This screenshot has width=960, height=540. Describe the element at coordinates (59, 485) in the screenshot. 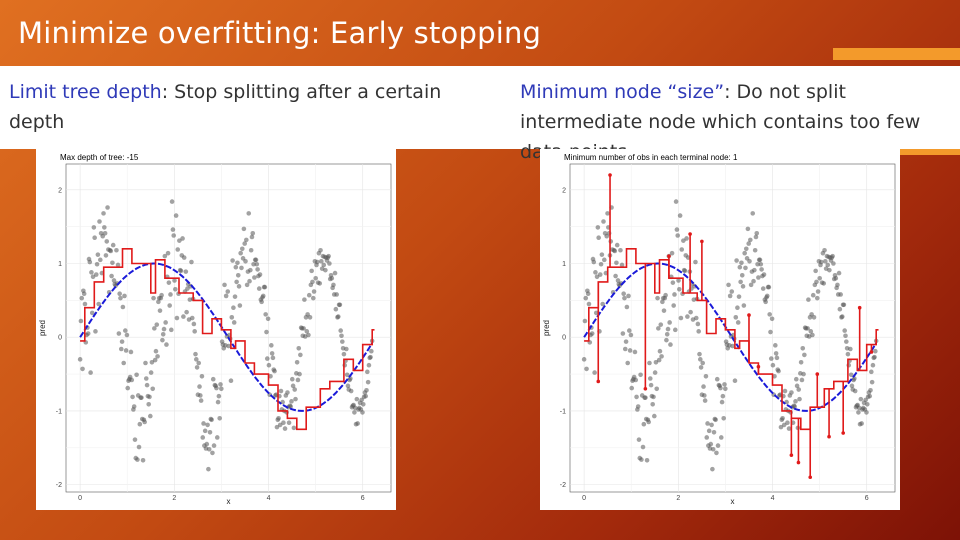

I see `y-tick-label: -2` at that location.